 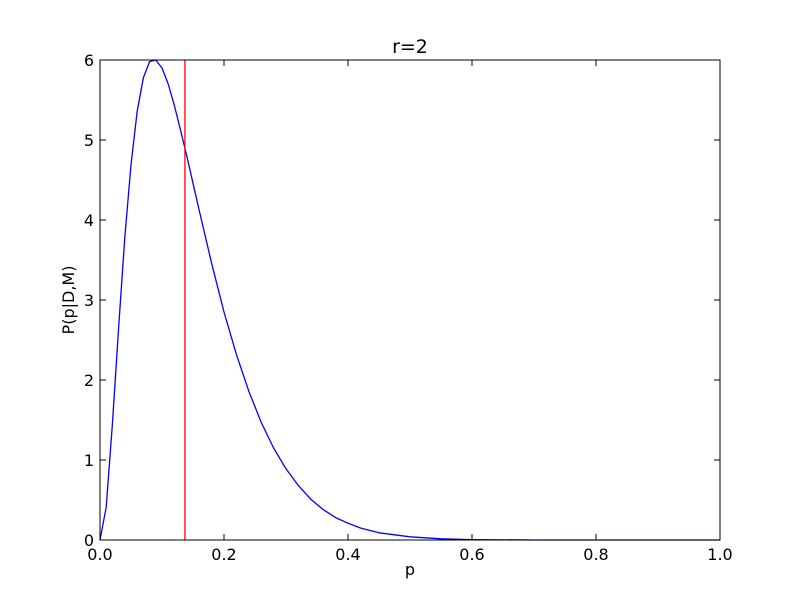 I want to click on y-tick-label: 6, so click(x=89, y=60).